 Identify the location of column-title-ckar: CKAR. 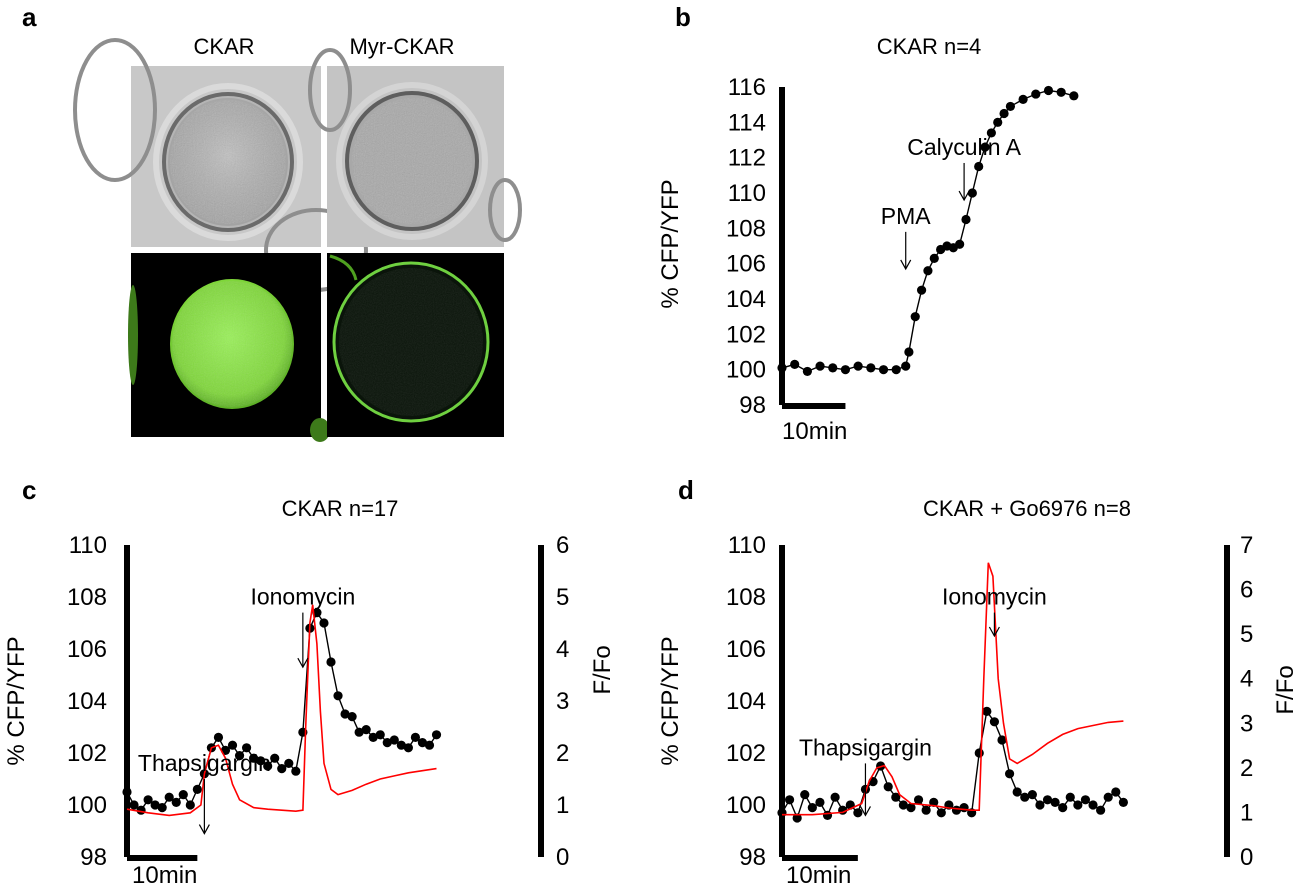
(223, 46).